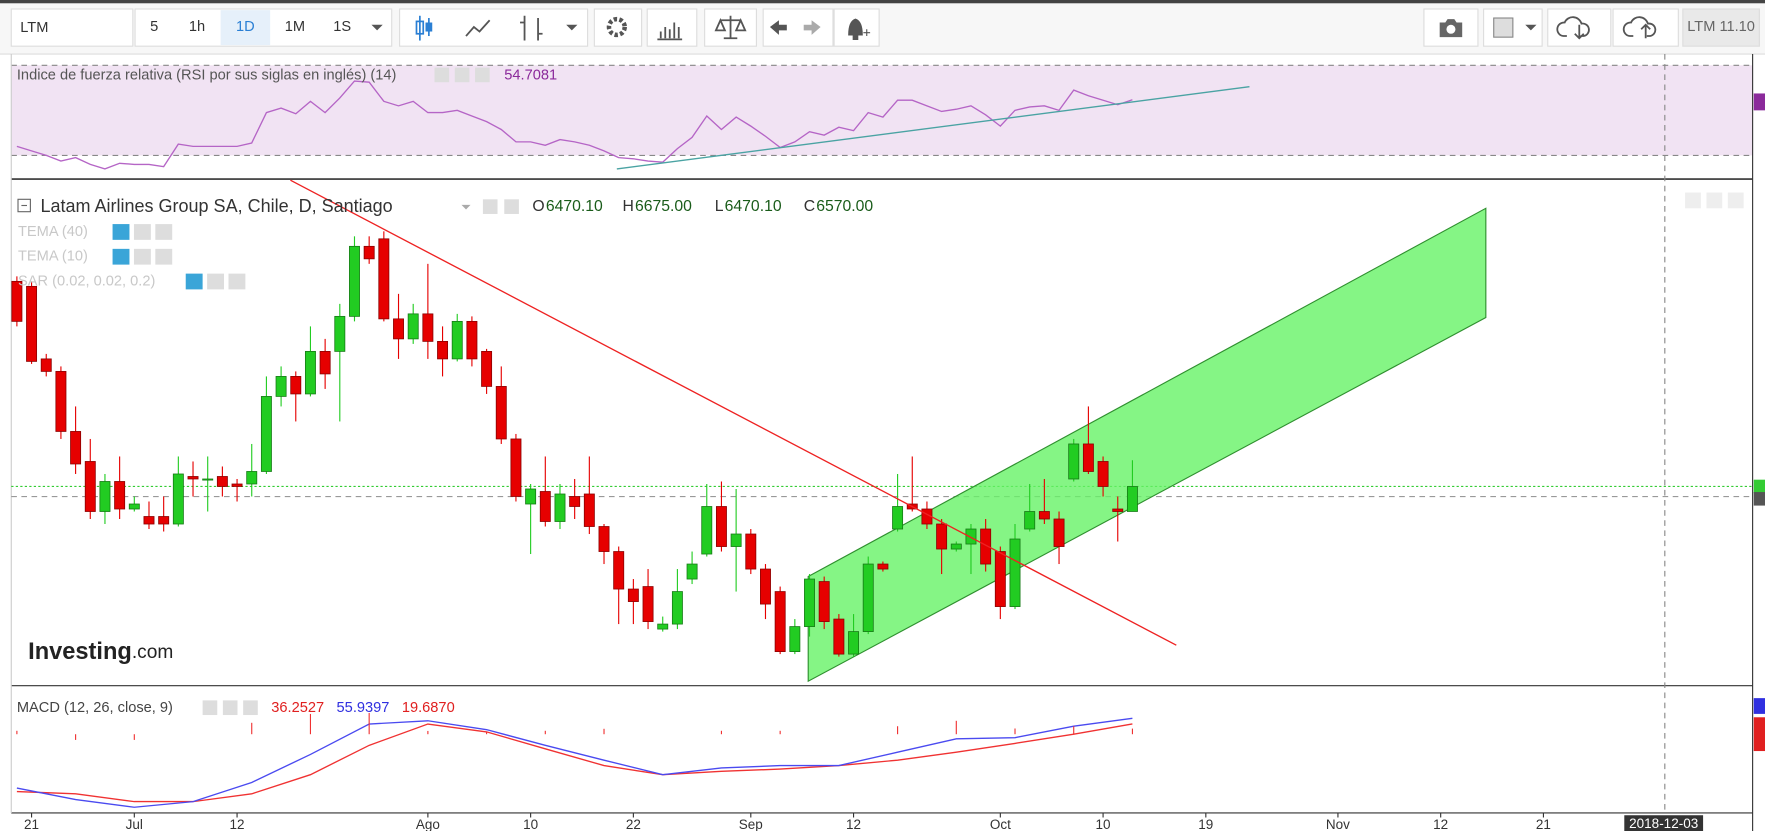 Image resolution: width=1765 pixels, height=831 pixels. I want to click on compare-icon, so click(730, 27).